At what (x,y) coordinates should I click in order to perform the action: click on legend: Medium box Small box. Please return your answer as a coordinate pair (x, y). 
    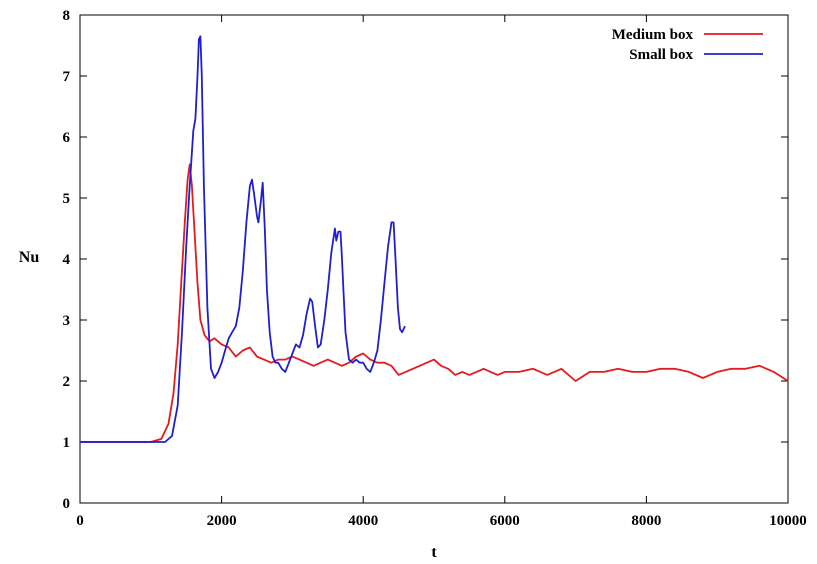
    Looking at the image, I should click on (687, 45).